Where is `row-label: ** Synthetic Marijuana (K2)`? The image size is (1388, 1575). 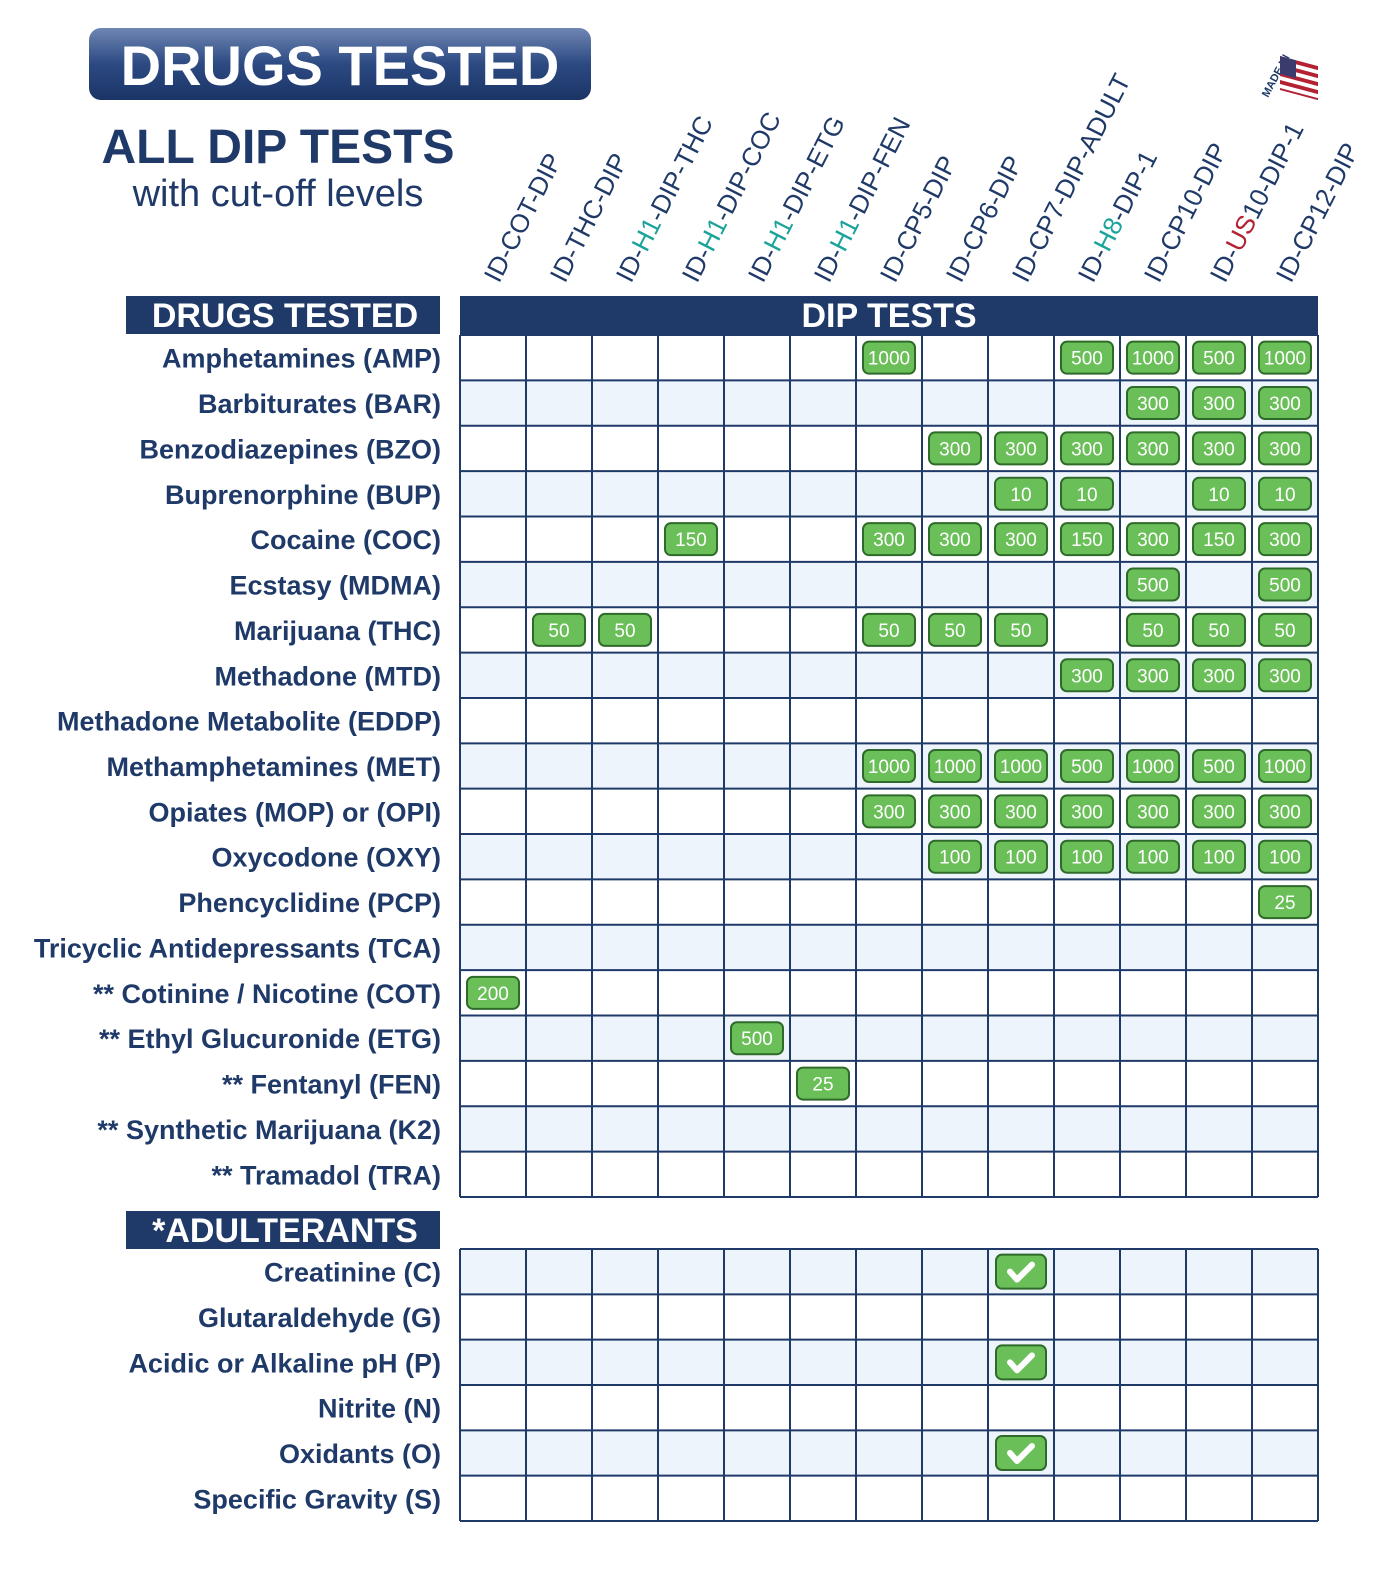 row-label: ** Synthetic Marijuana (K2) is located at coordinates (269, 1130).